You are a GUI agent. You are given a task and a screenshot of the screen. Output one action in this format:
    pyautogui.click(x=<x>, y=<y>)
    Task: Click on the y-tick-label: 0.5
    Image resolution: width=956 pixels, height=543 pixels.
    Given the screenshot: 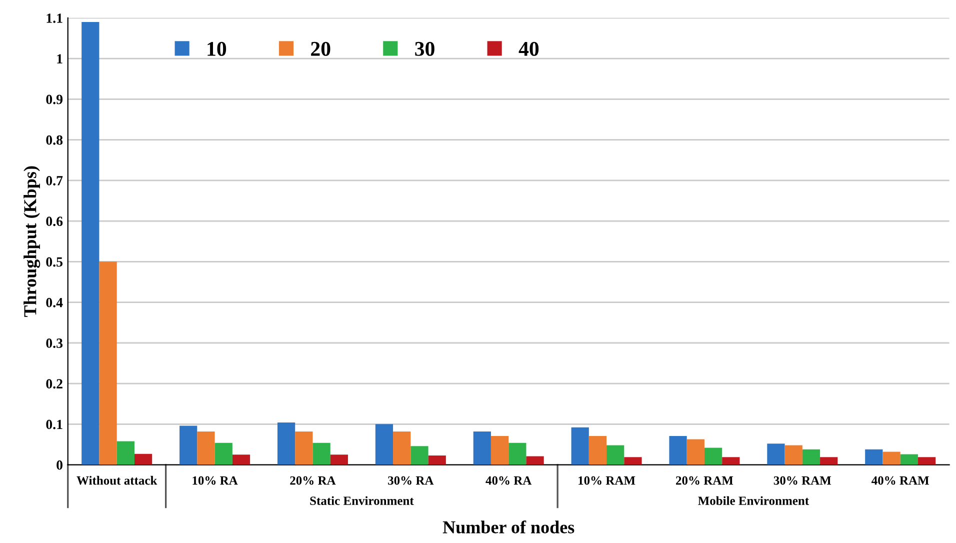 What is the action you would take?
    pyautogui.click(x=54, y=262)
    